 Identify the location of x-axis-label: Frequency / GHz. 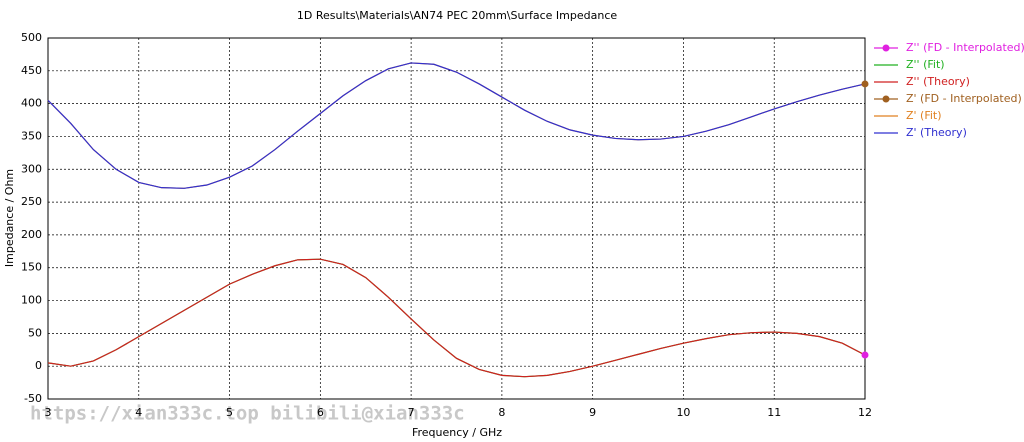
(457, 432).